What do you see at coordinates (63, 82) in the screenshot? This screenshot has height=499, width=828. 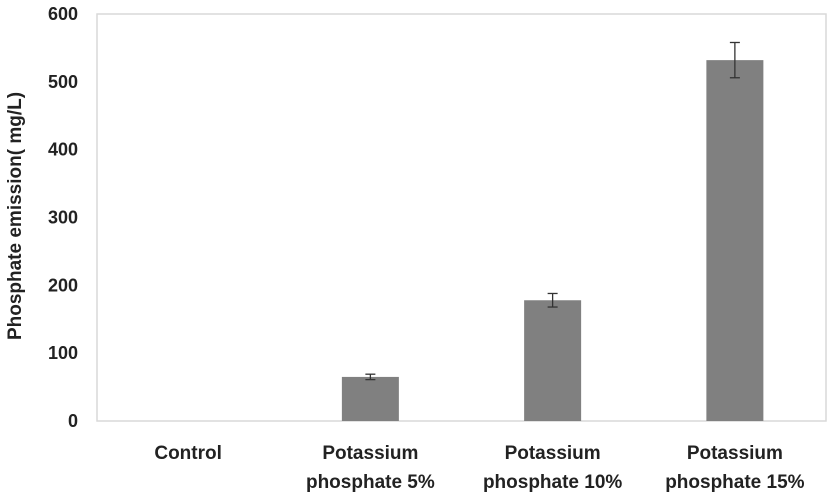 I see `y-tick-label: 500` at bounding box center [63, 82].